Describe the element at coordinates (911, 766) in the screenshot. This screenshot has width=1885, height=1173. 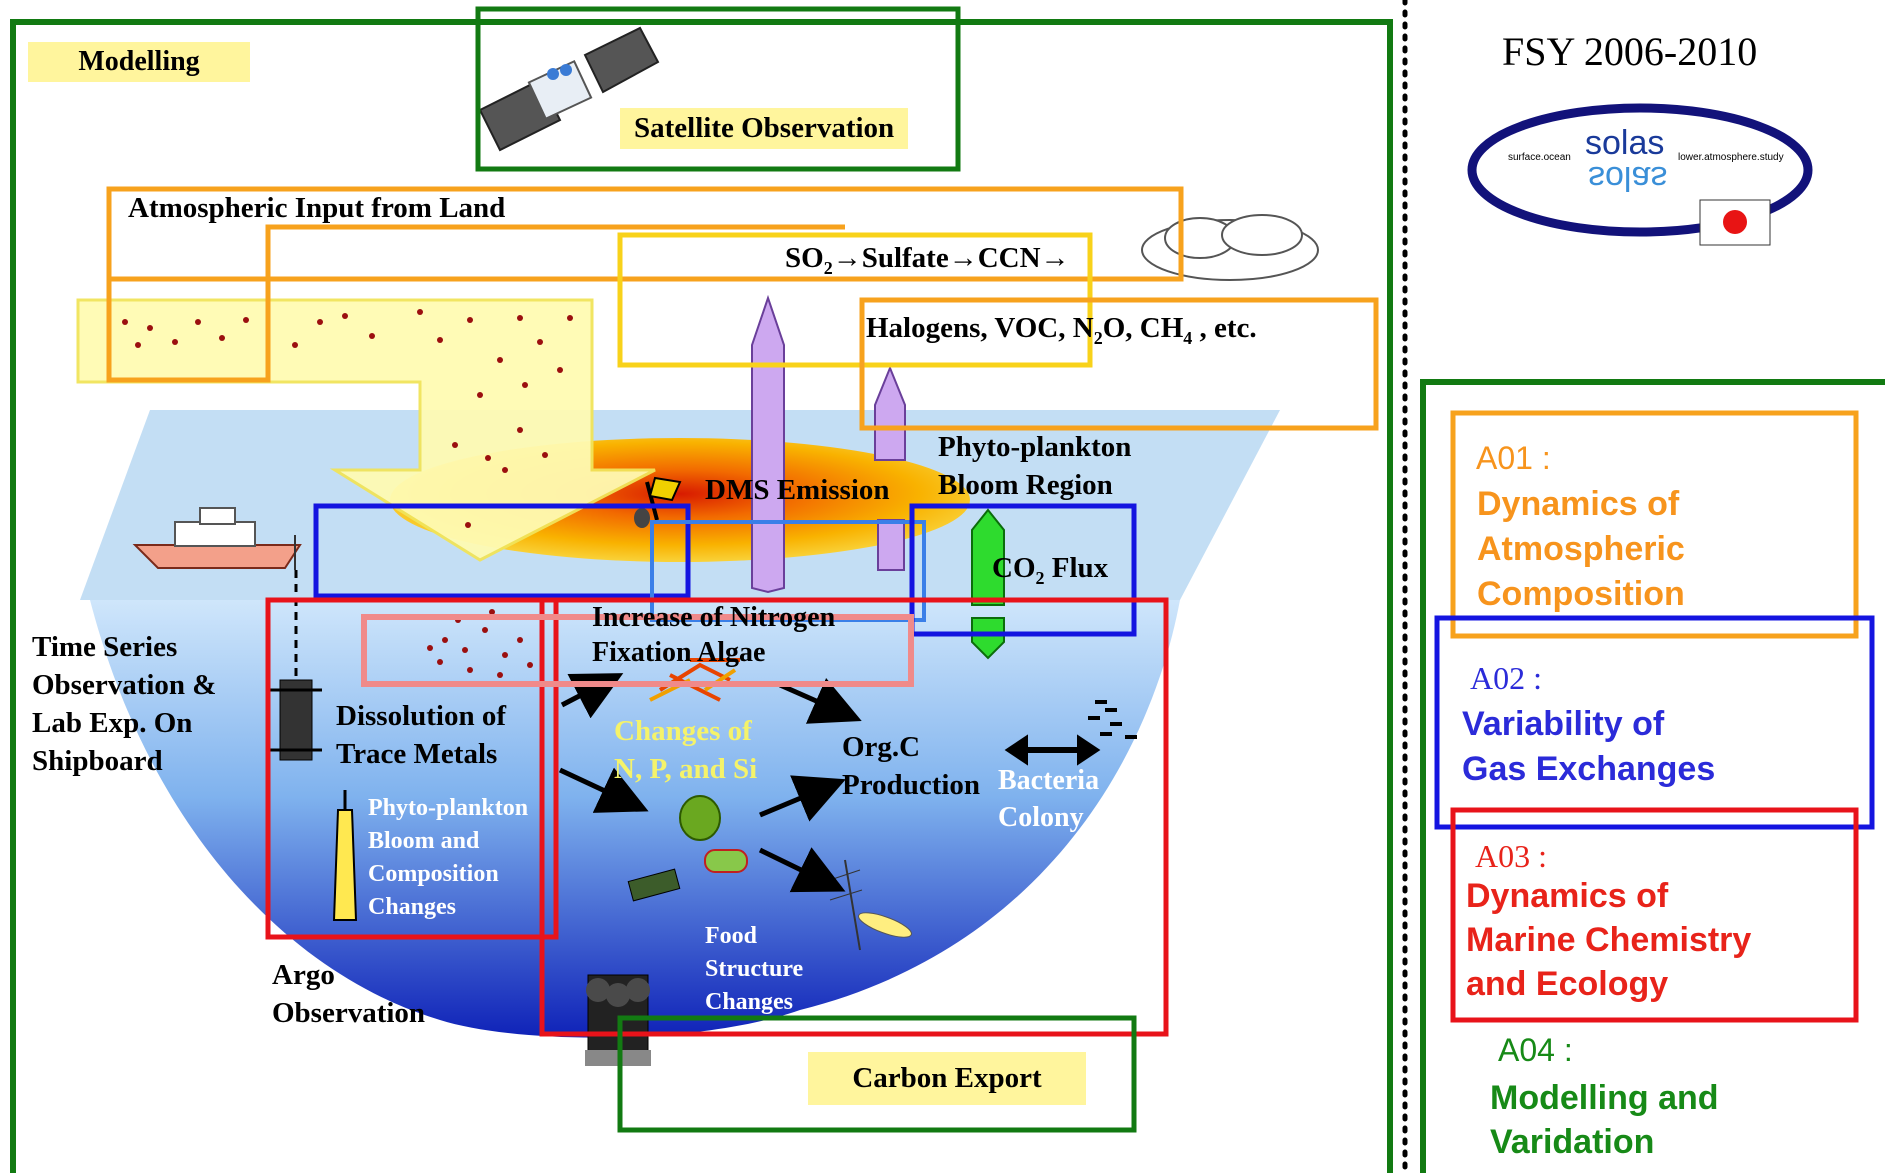
I see `orgc-label: Org.C Production` at that location.